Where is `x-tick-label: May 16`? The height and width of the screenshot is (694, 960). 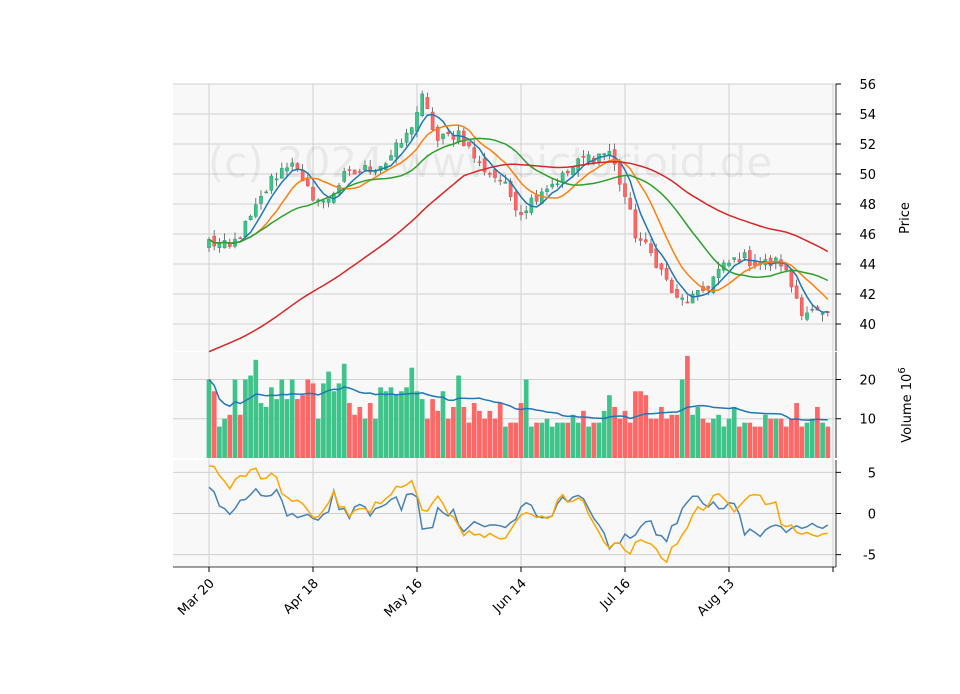 x-tick-label: May 16 is located at coordinates (404, 598).